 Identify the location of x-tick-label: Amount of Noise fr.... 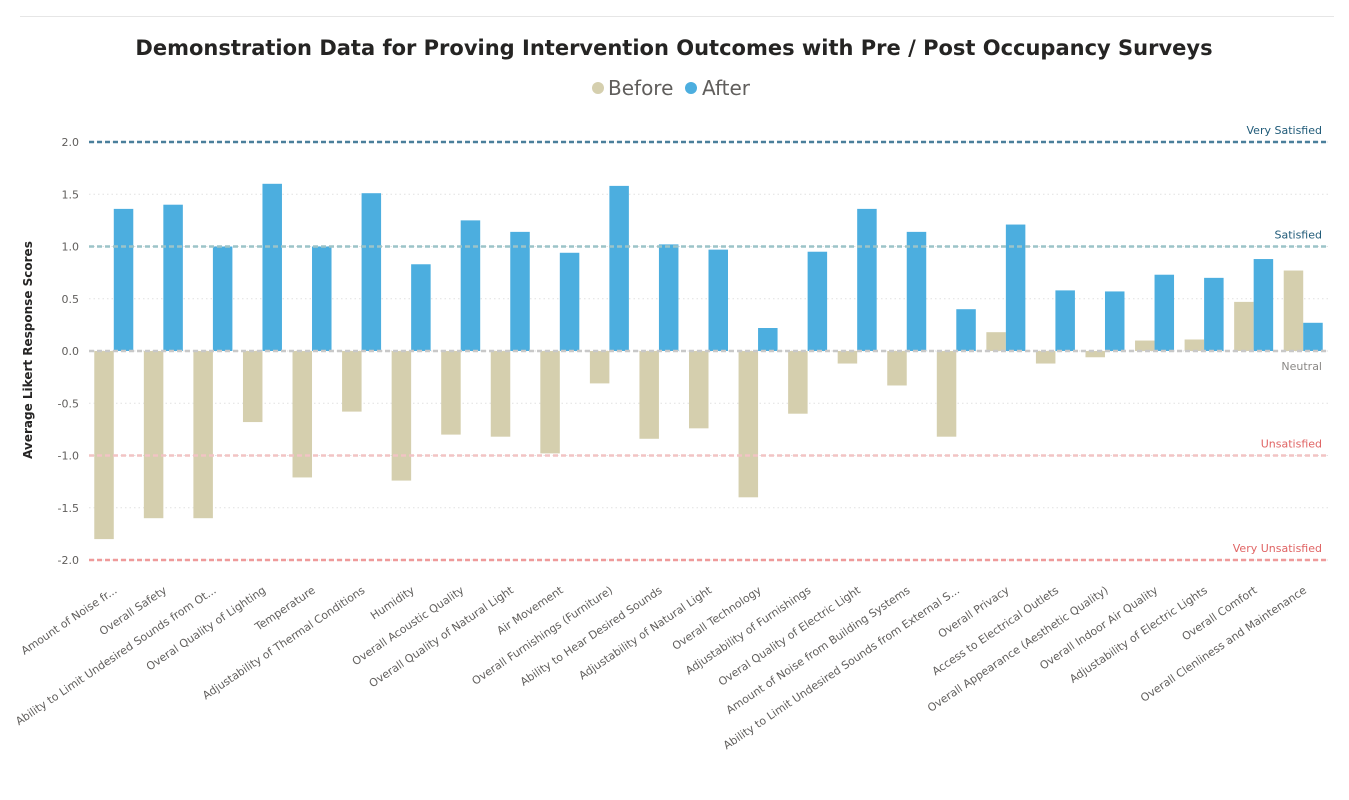
(69, 621).